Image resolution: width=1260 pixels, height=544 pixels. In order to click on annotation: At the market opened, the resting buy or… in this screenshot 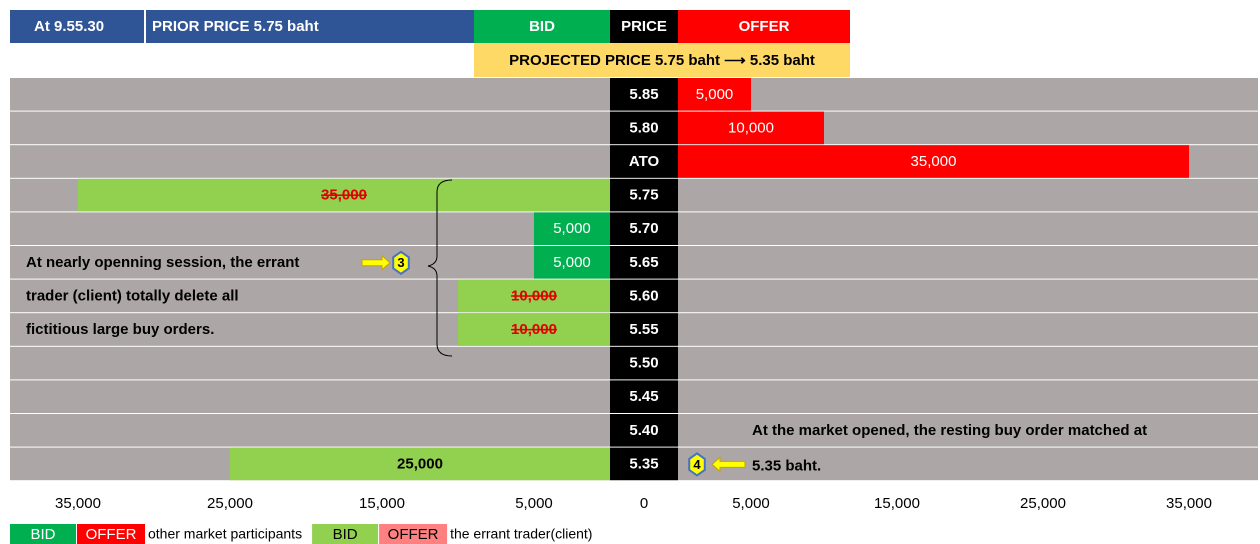, I will do `click(949, 430)`.